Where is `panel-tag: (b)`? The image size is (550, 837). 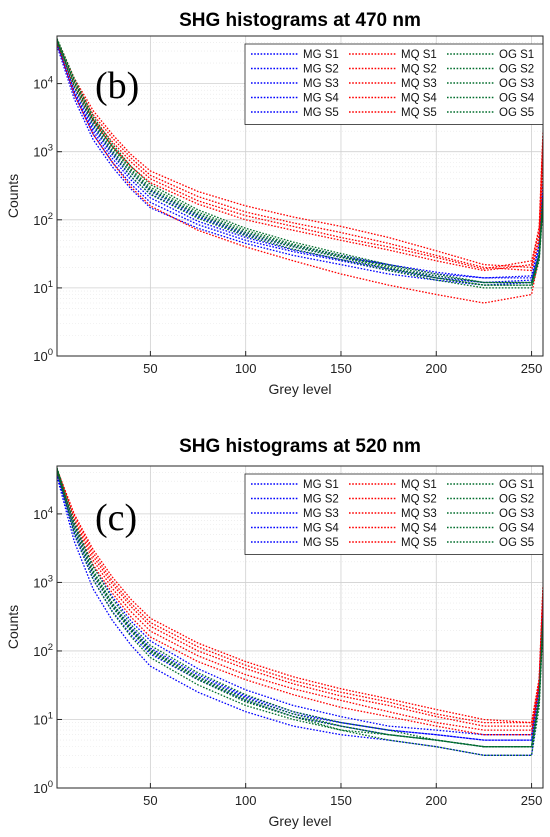
panel-tag: (b) is located at coordinates (117, 86).